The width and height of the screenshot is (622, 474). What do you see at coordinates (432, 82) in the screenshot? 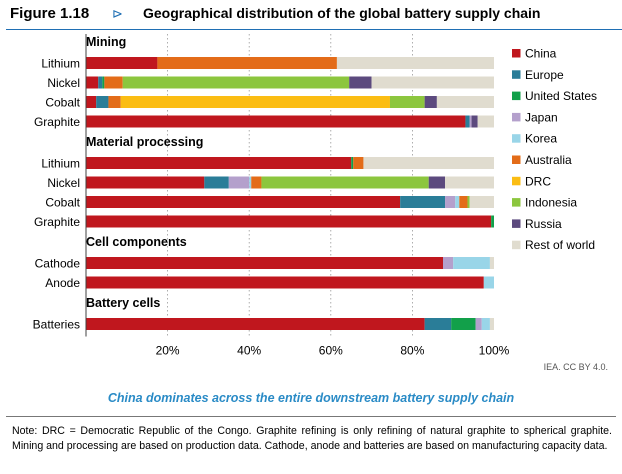
I see `bar-segment-mining-nickel-rest-of-world` at bounding box center [432, 82].